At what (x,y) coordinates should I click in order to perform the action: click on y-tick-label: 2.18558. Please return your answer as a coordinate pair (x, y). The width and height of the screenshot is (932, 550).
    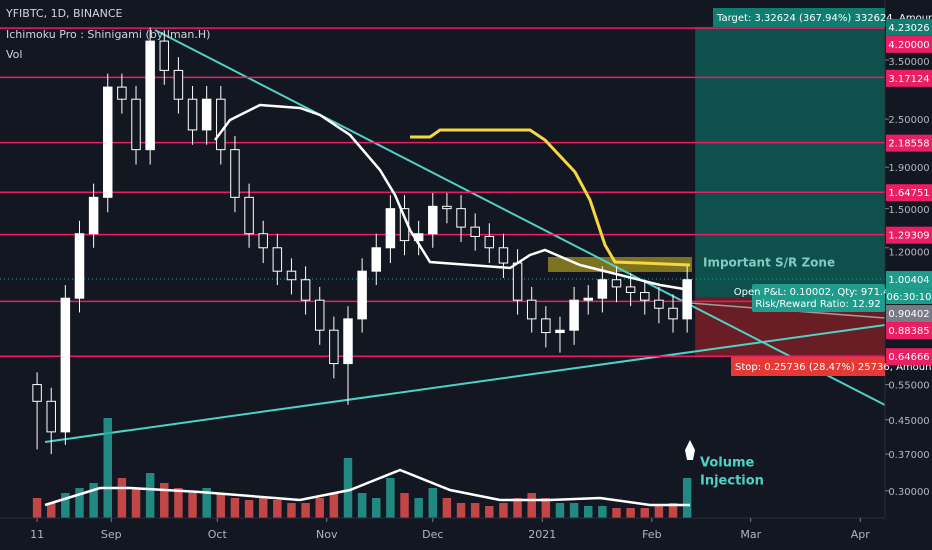
    Looking at the image, I should click on (908, 144).